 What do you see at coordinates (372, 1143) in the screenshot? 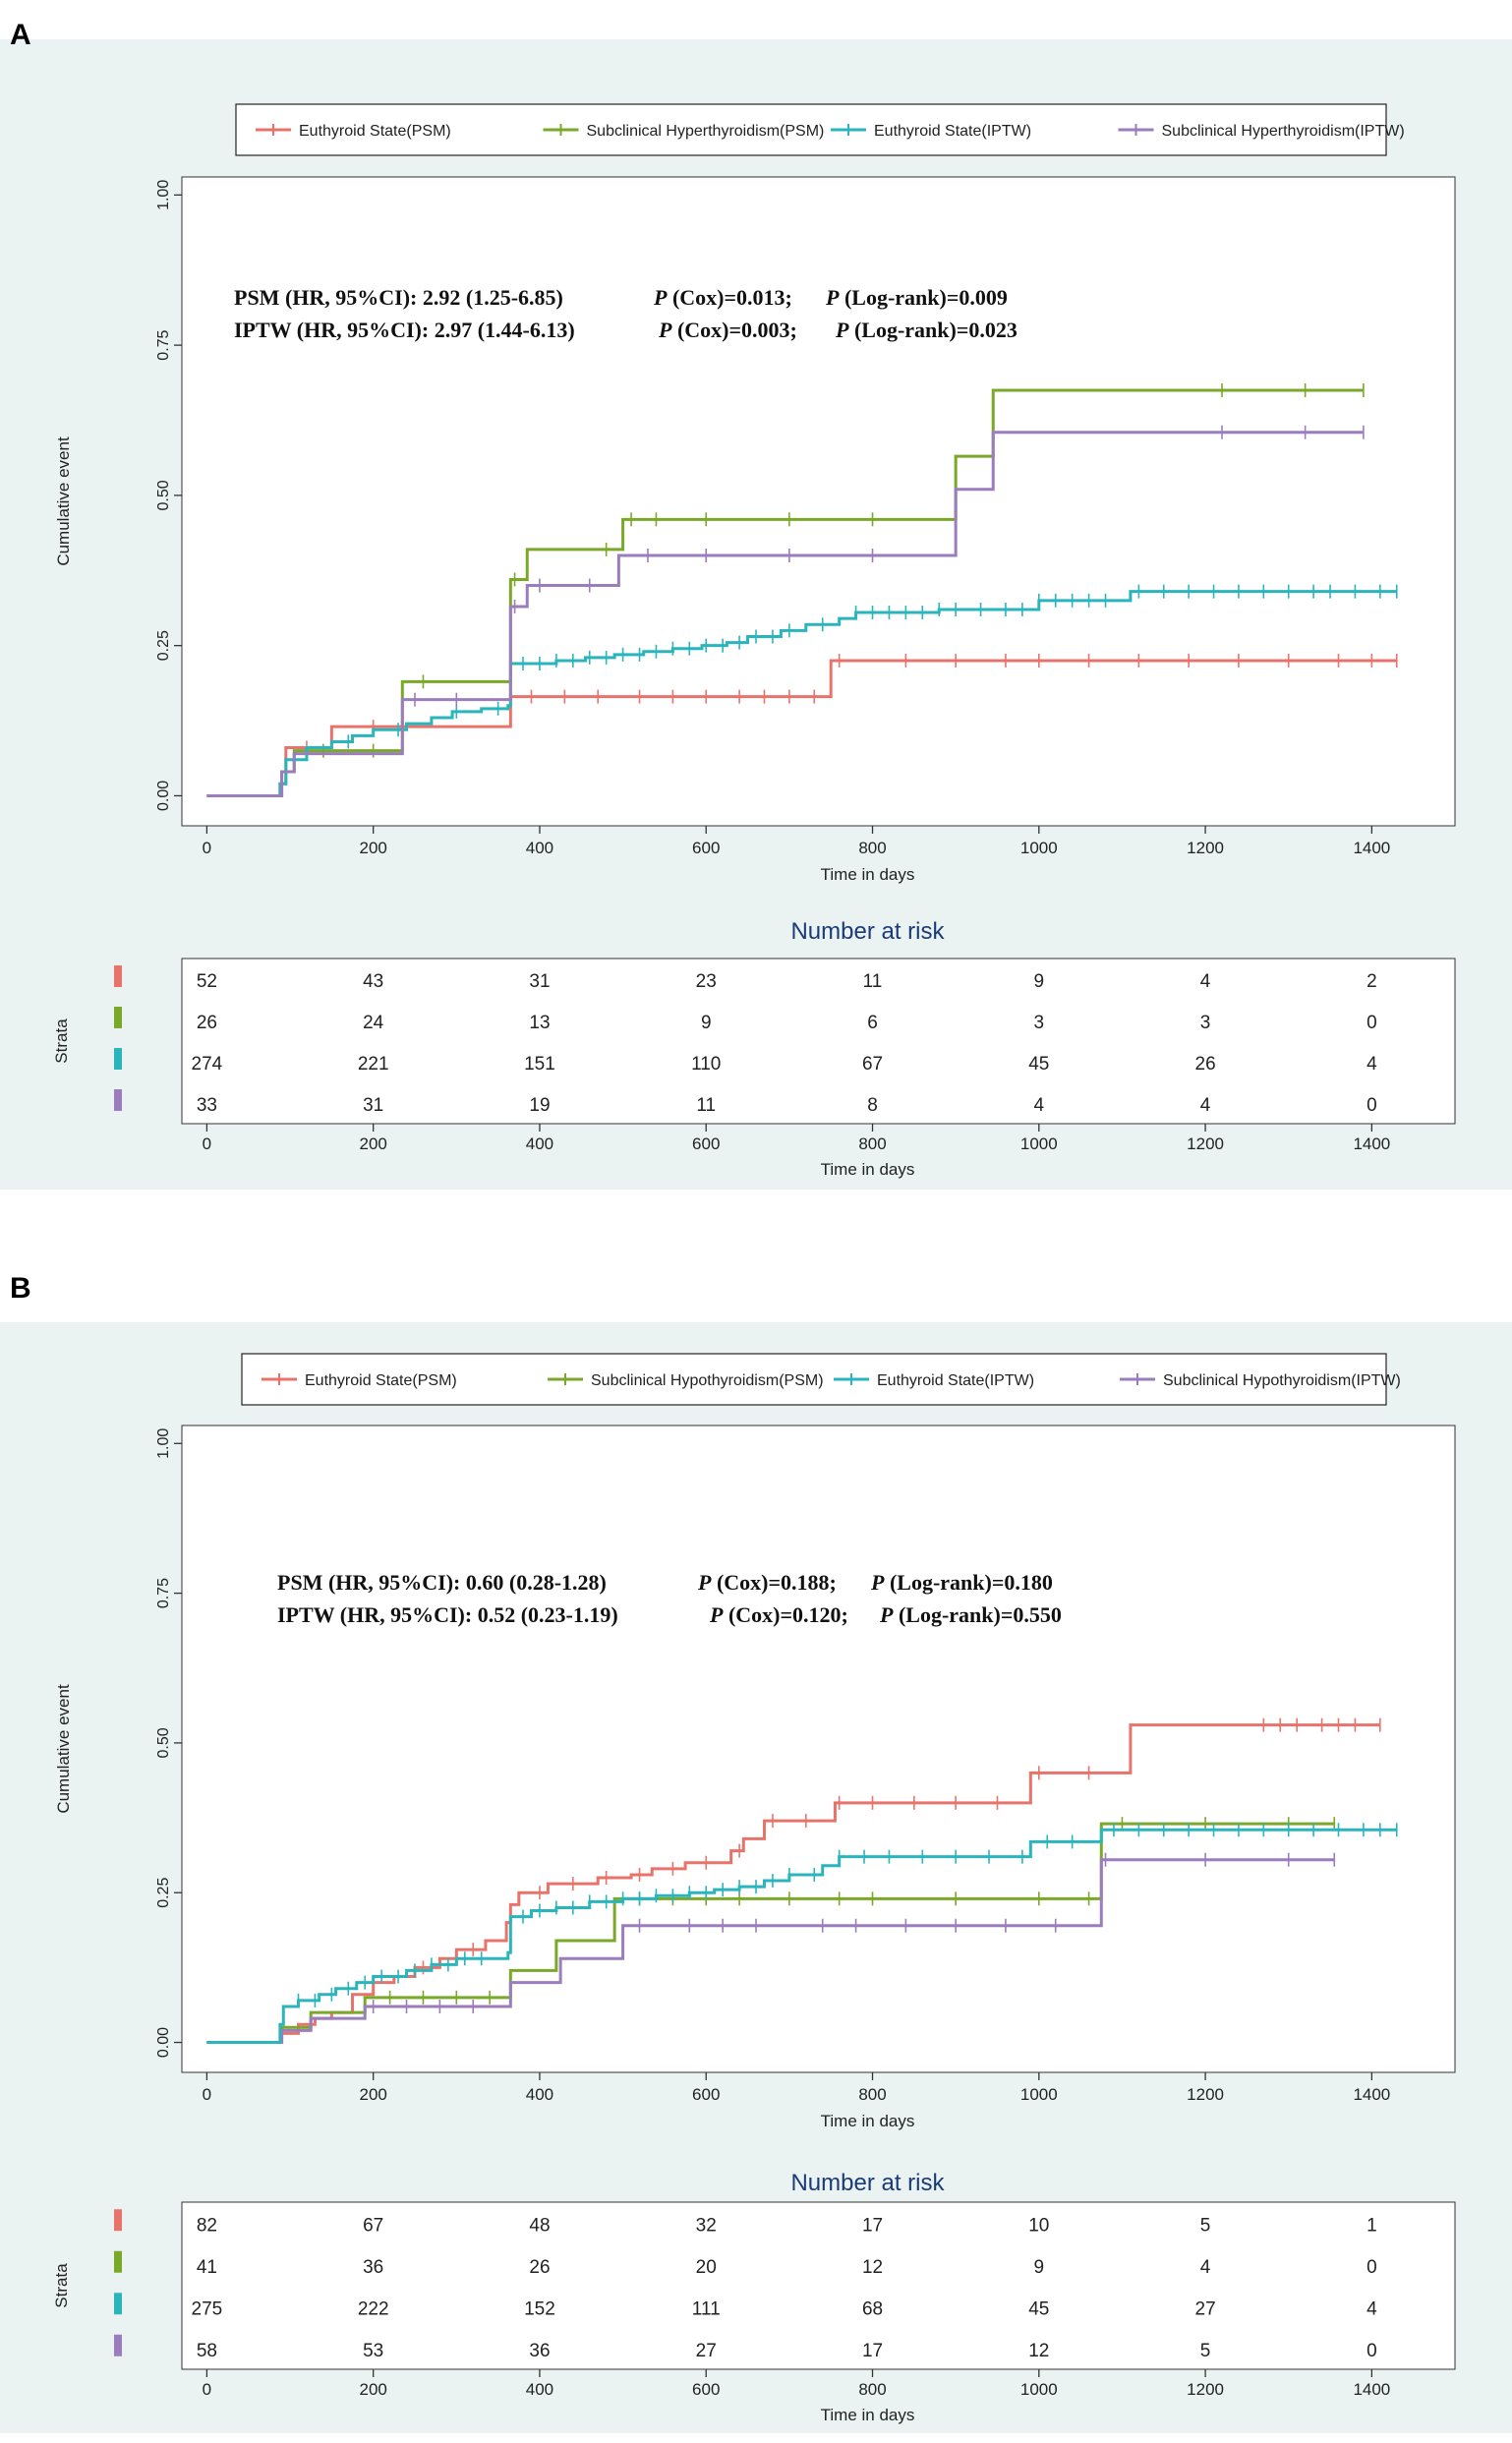
I see `risk-x-tick-label: 200` at bounding box center [372, 1143].